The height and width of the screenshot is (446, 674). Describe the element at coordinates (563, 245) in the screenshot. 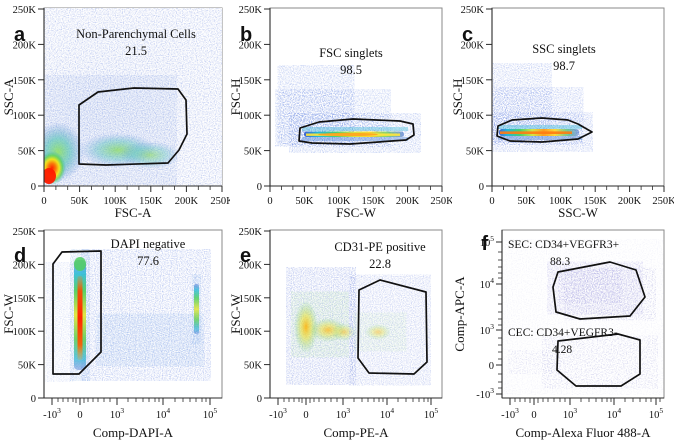

I see `gate-label-sec-f: SEC: CD34+VEGFR3+` at that location.